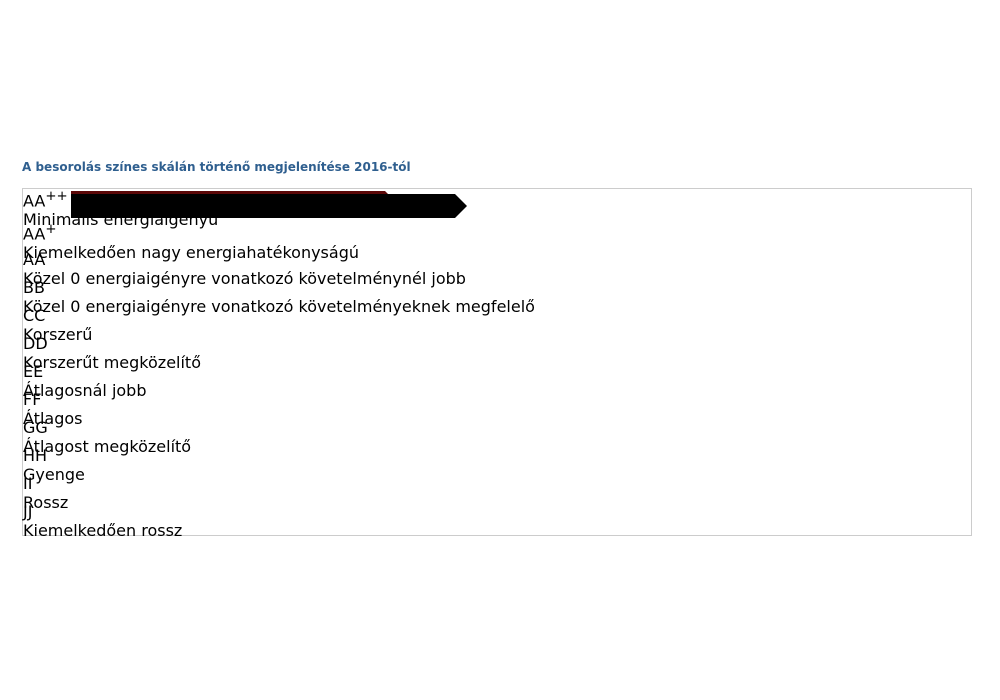 The height and width of the screenshot is (700, 1000). Describe the element at coordinates (28, 511) in the screenshot. I see `class-letters: JJ` at that location.